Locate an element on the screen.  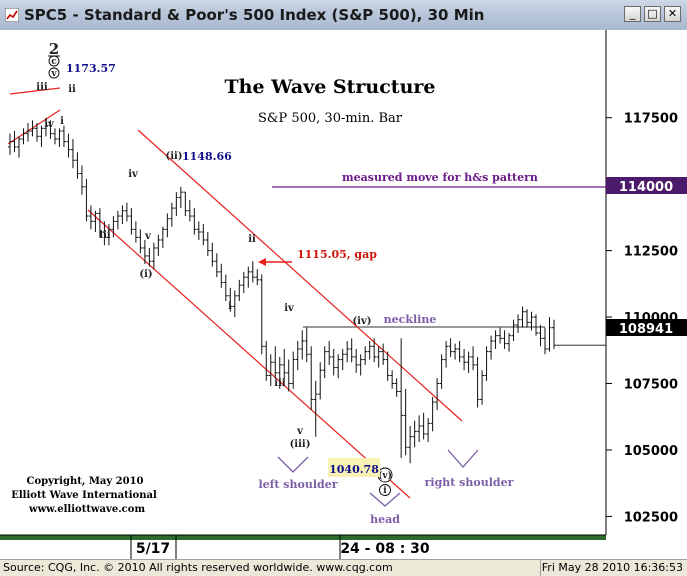
right-shoulder-label: right shoulder is located at coordinates (469, 482).